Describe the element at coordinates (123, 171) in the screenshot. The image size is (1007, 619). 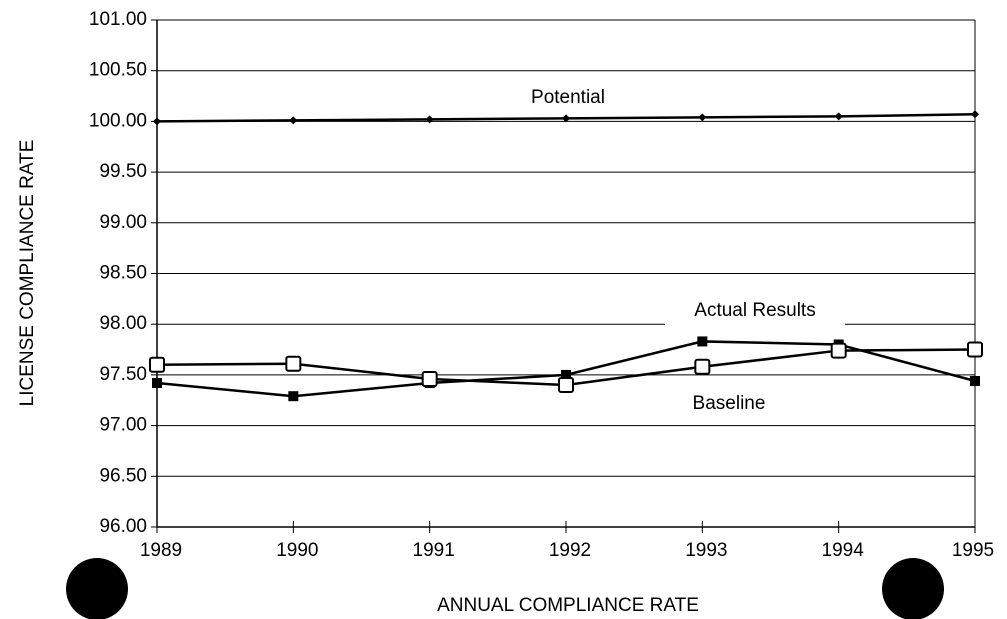
I see `y-tick-label: 99.50` at that location.